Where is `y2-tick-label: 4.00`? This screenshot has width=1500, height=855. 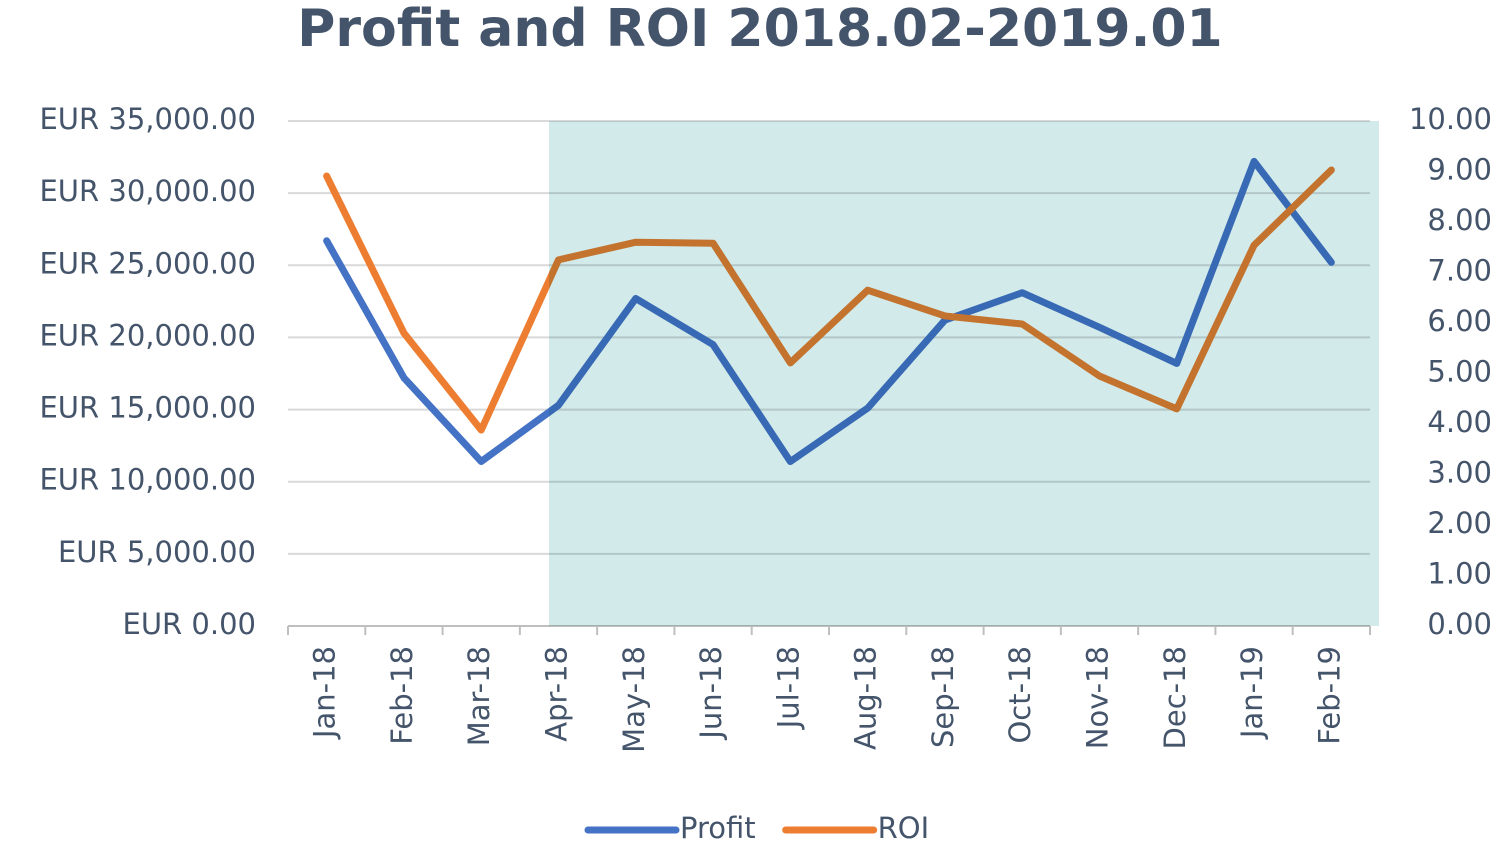 y2-tick-label: 4.00 is located at coordinates (1459, 422).